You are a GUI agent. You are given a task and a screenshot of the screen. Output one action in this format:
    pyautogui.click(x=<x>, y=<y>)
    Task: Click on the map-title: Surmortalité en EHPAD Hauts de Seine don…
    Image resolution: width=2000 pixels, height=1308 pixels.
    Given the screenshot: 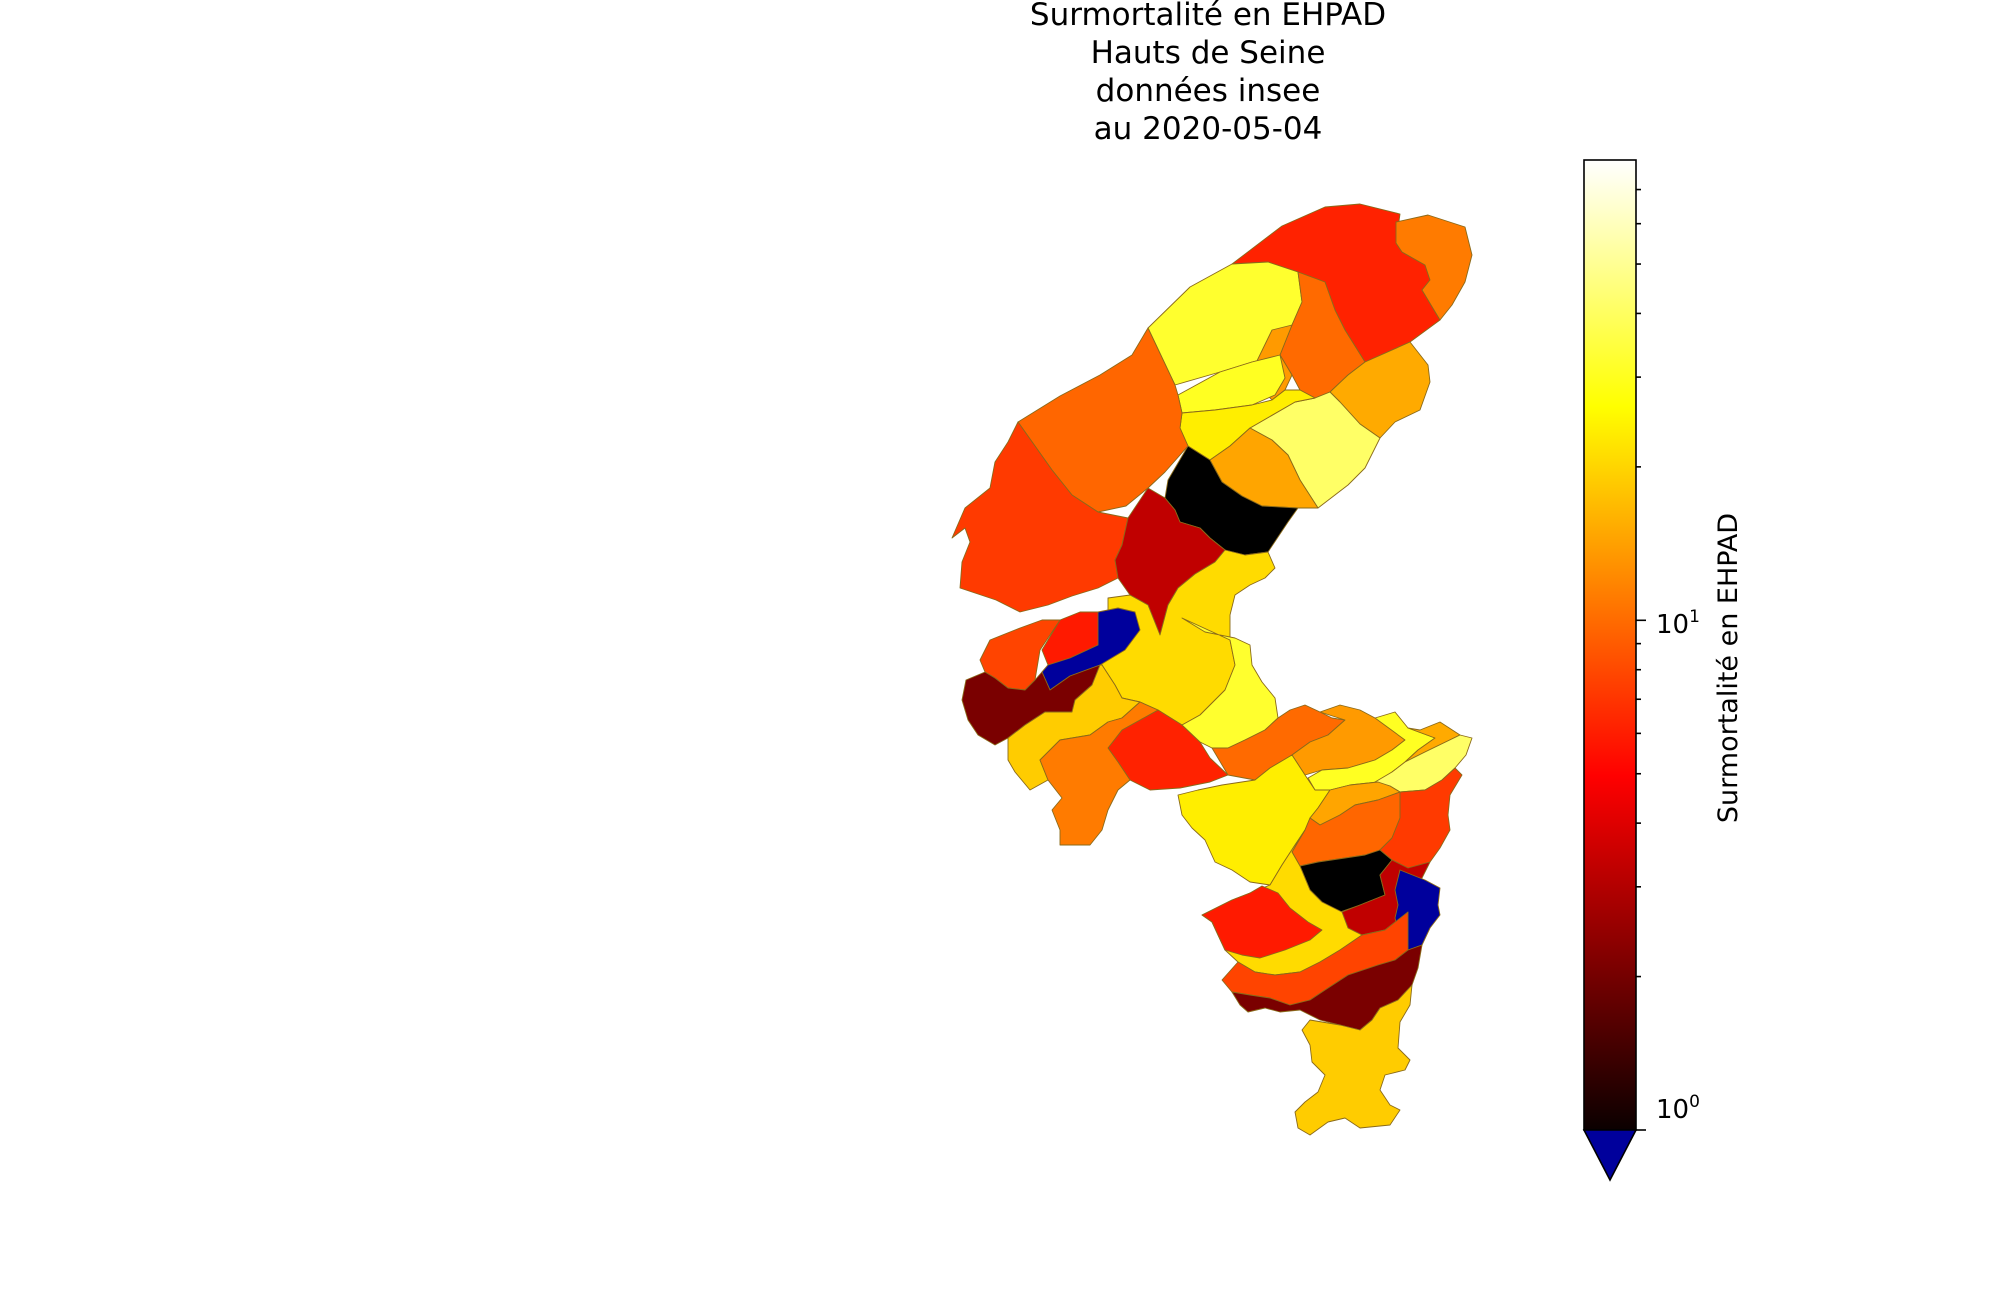 What is the action you would take?
    pyautogui.click(x=1208, y=73)
    